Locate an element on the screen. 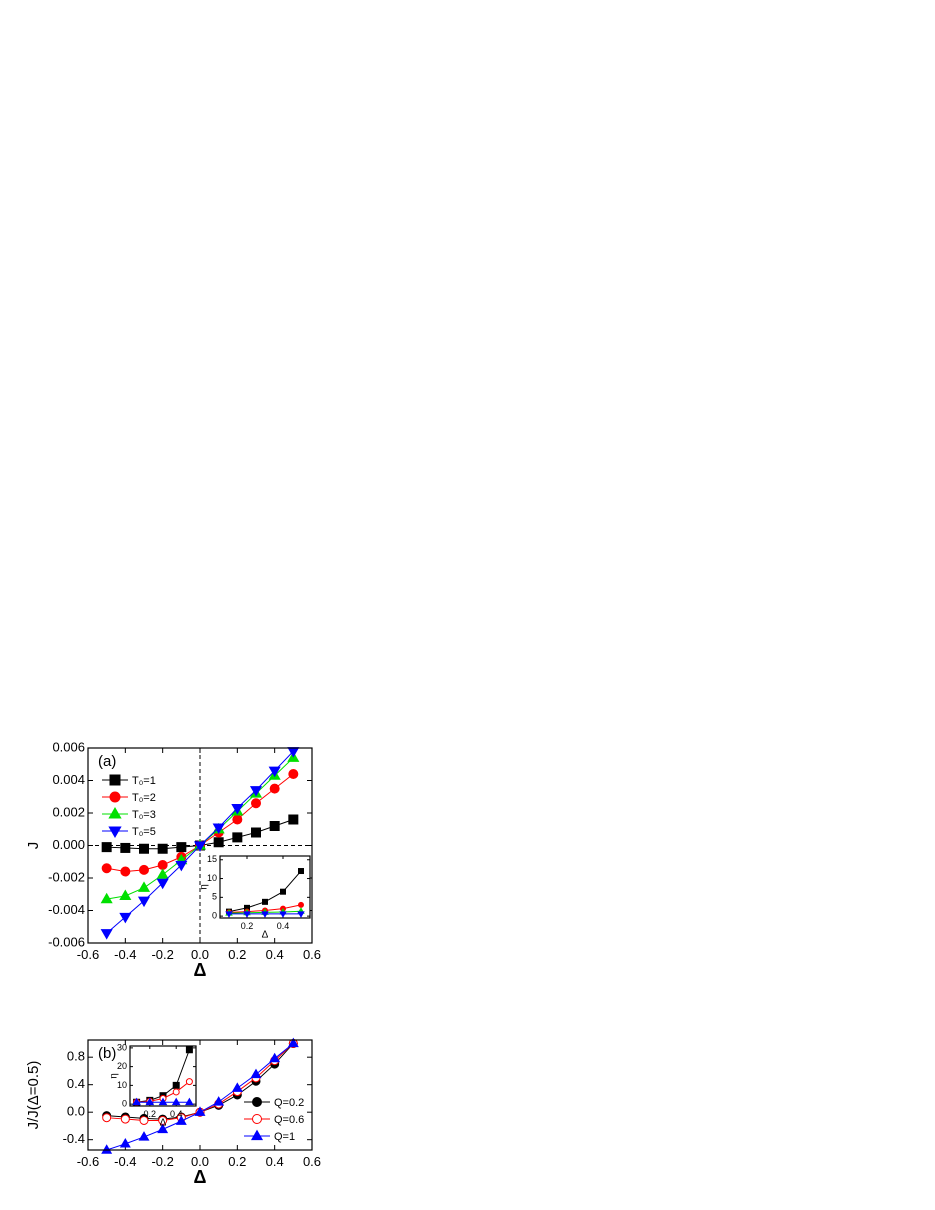 This screenshot has width=935, height=1210. y-tick-label: 0.8 is located at coordinates (76, 1056).